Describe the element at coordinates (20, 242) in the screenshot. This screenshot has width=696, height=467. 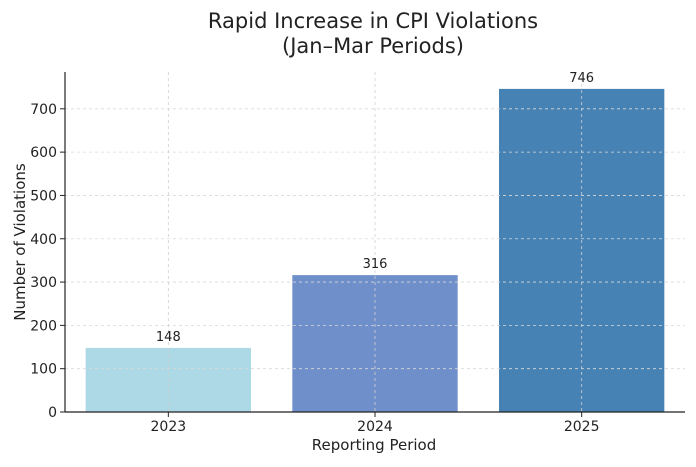
I see `y-axis-label: Number of Violations` at that location.